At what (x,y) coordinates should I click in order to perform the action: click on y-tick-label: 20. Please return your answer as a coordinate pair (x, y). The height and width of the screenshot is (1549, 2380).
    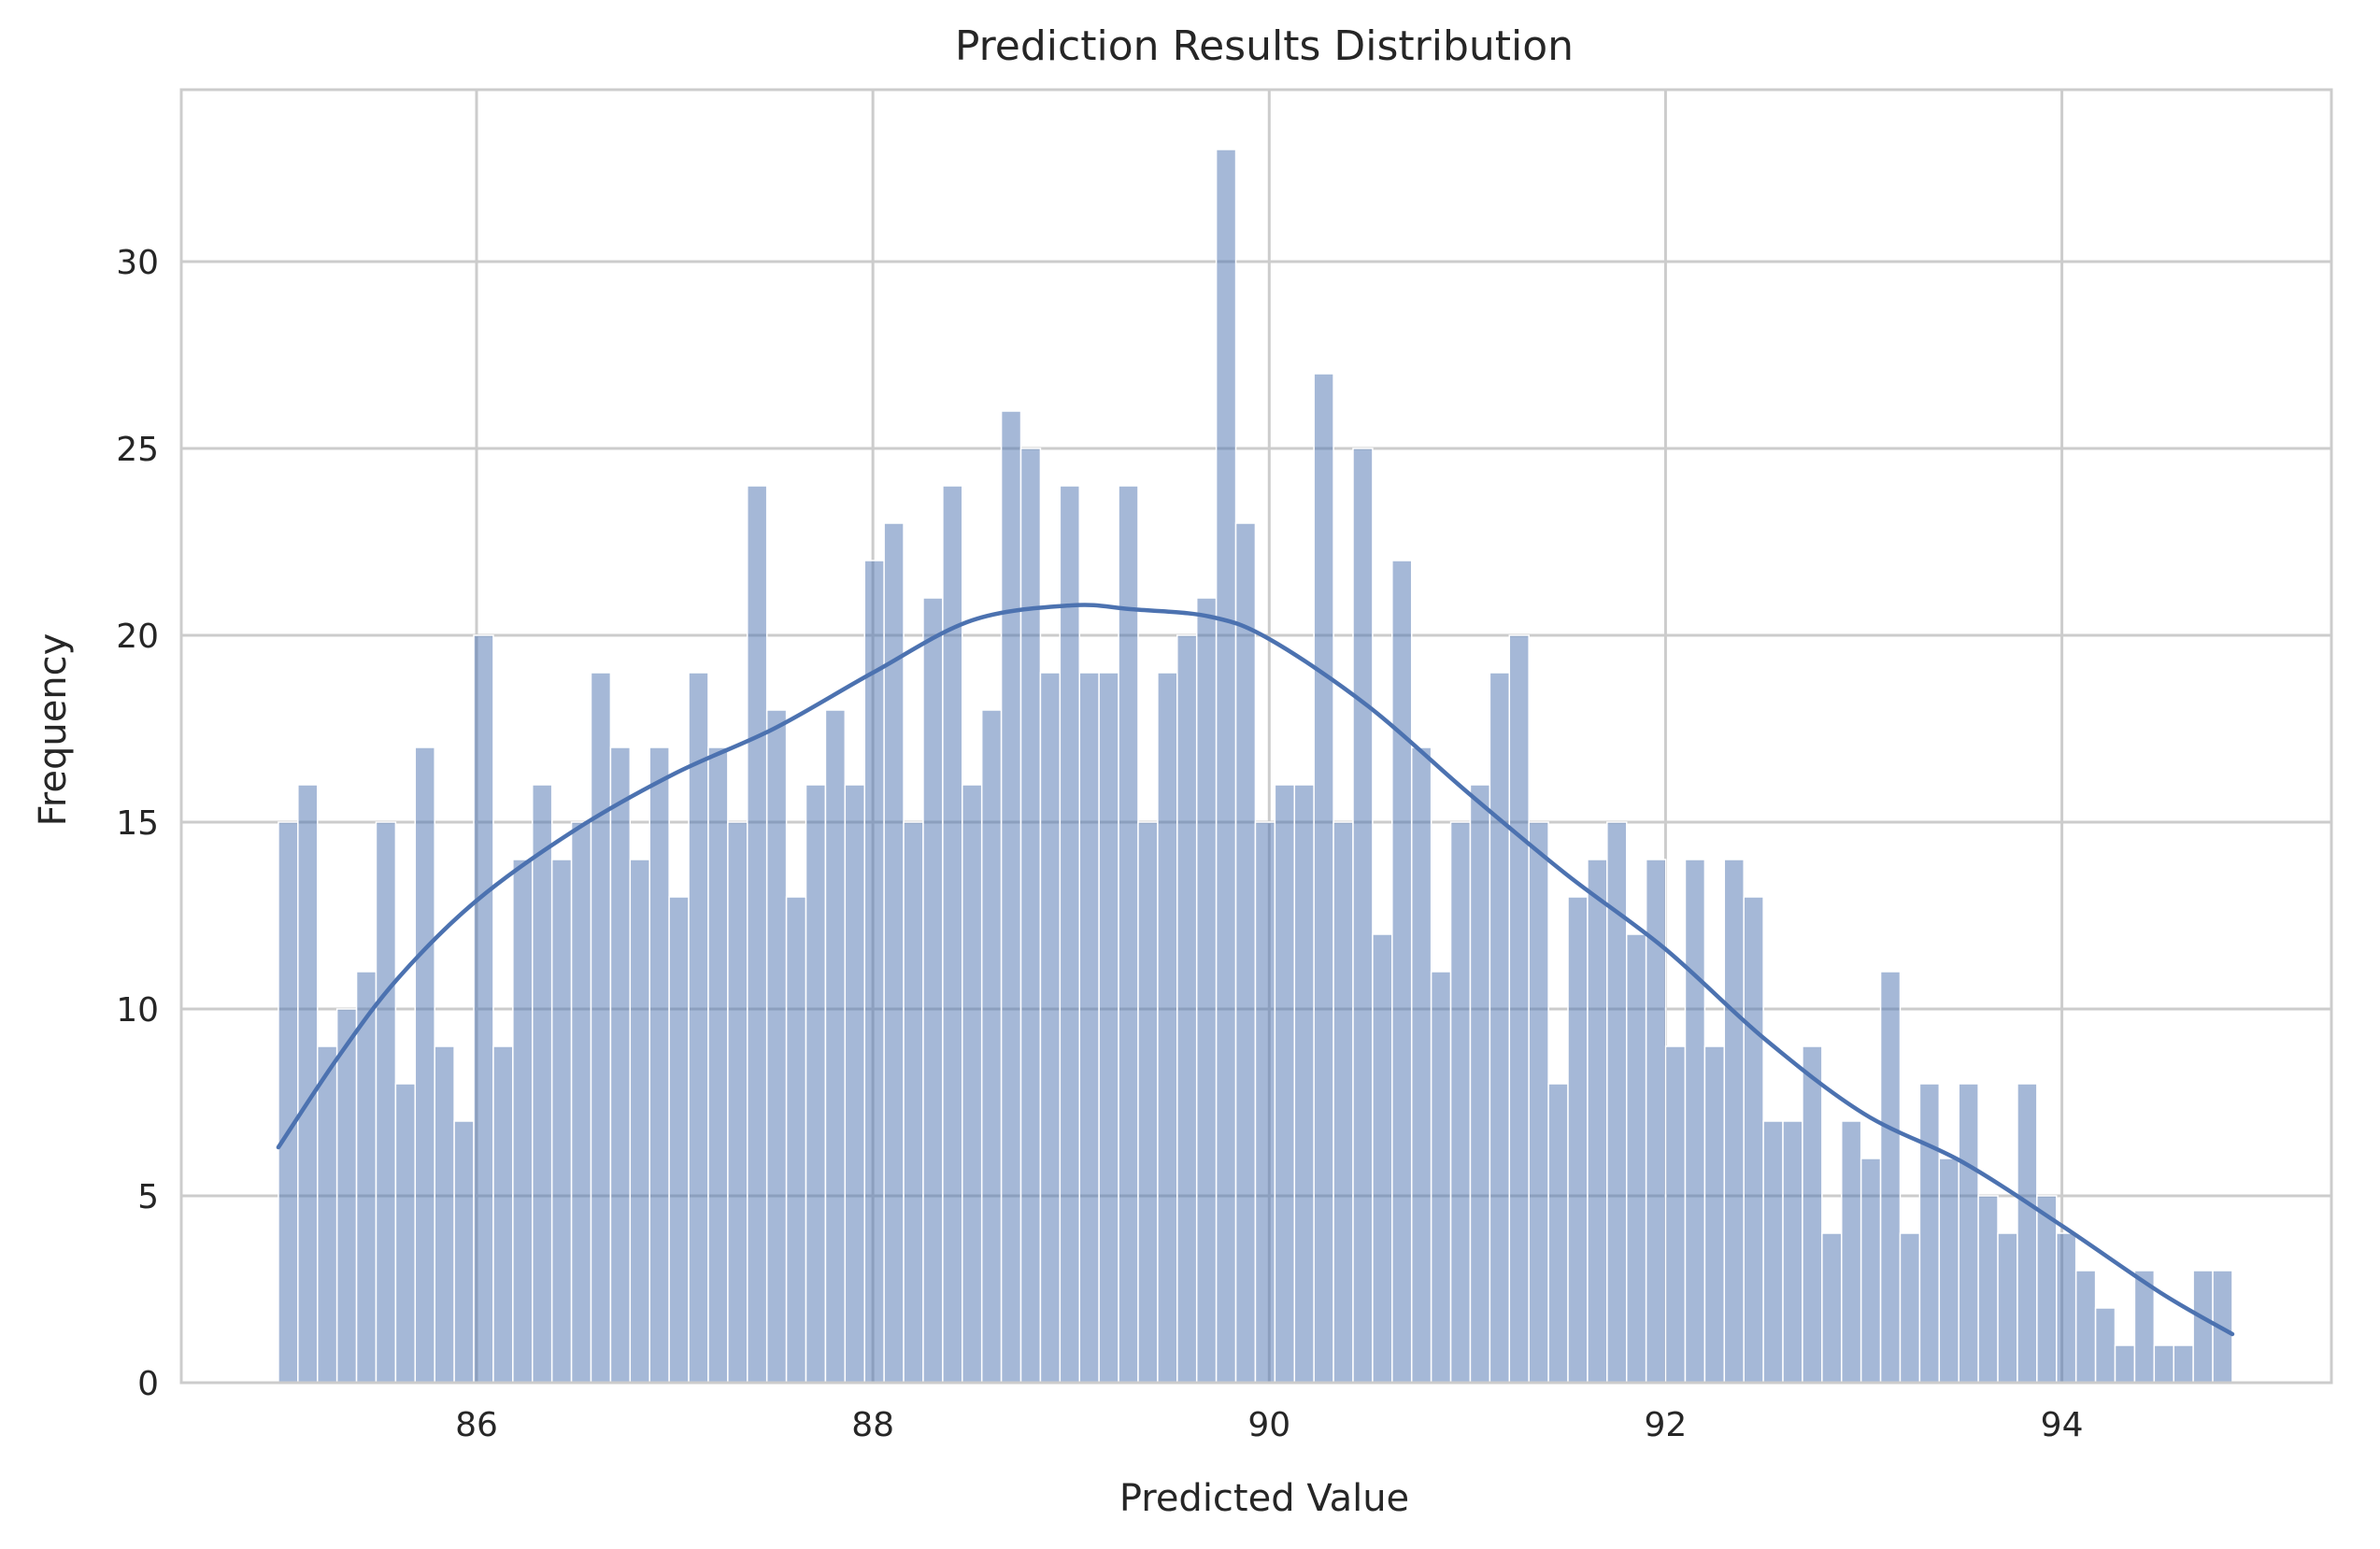
    Looking at the image, I should click on (137, 637).